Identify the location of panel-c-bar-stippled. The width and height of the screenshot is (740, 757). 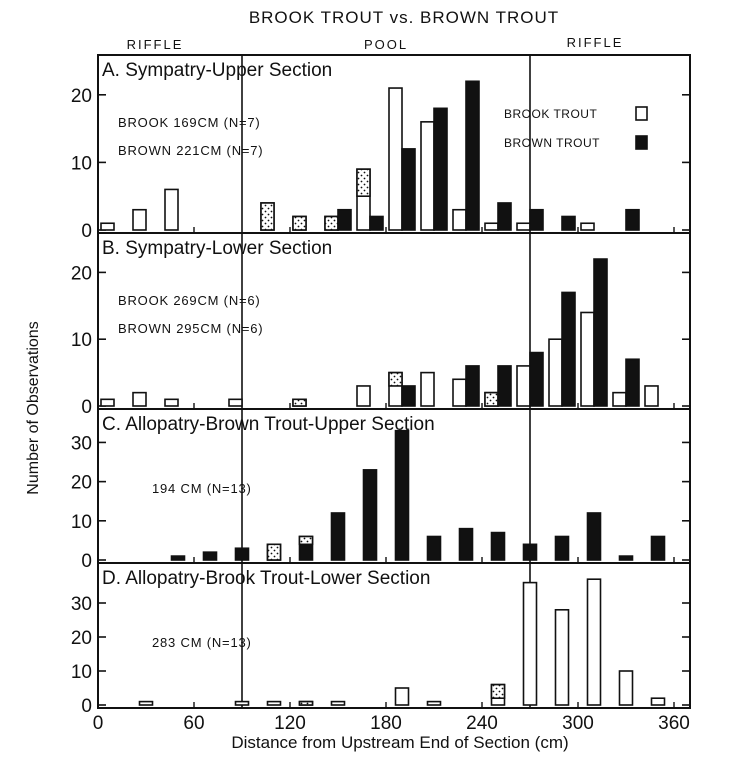
(306, 540).